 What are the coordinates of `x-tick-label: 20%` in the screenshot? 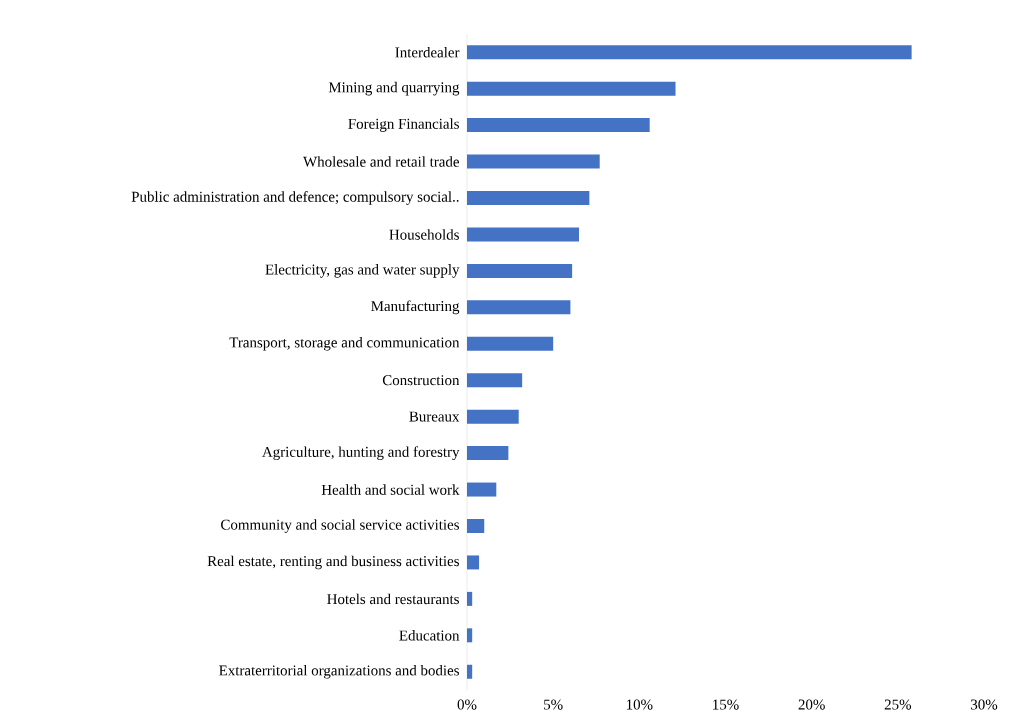 It's located at (811, 704).